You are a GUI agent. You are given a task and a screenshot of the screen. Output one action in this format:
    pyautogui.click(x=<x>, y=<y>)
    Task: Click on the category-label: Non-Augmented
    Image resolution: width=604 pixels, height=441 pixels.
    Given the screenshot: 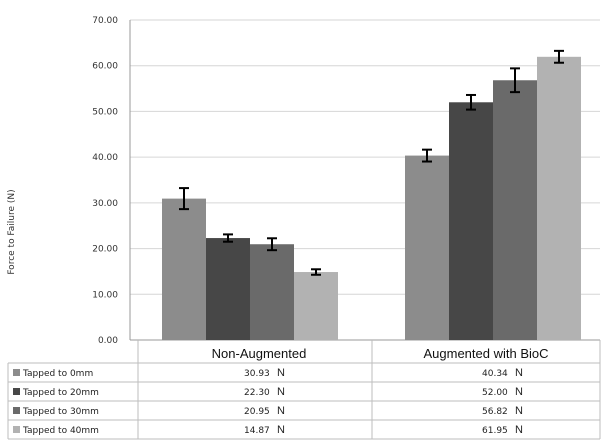 What is the action you would take?
    pyautogui.click(x=259, y=353)
    